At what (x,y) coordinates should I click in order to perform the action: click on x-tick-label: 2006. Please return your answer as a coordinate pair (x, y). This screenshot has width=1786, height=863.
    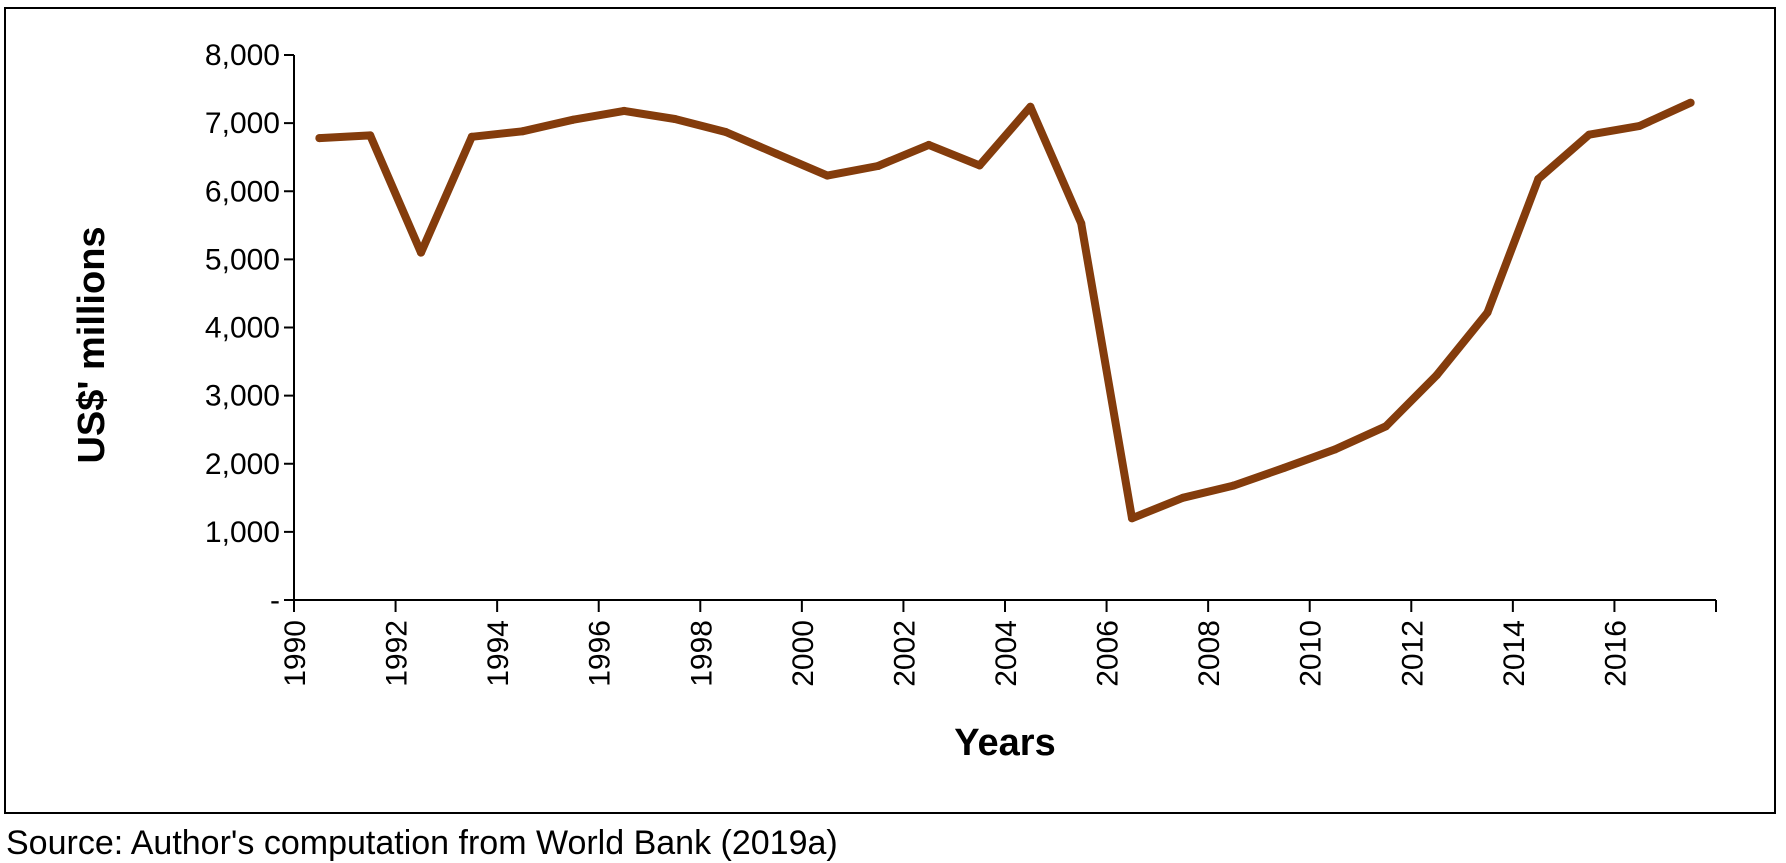
    Looking at the image, I should click on (1108, 653).